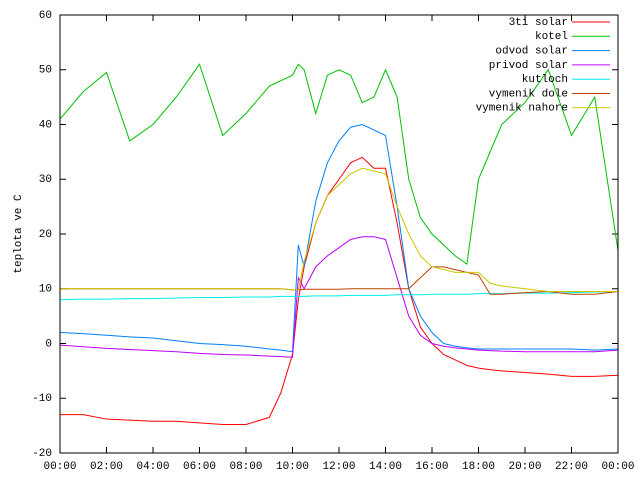 This screenshot has width=640, height=480. What do you see at coordinates (42, 399) in the screenshot?
I see `y-tick-label: -10` at bounding box center [42, 399].